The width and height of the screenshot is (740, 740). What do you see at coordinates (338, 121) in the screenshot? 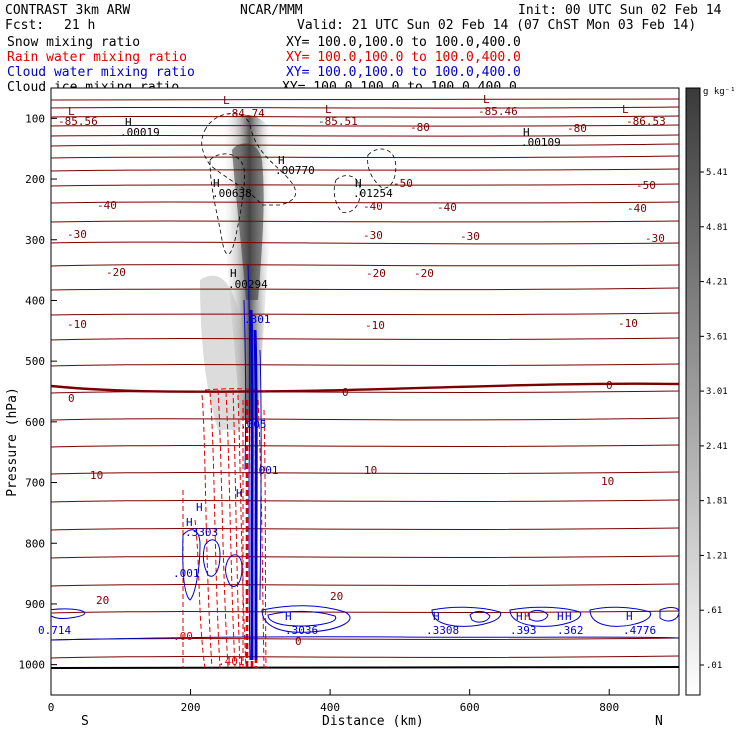
I see `annotation-low-value: -85.51` at bounding box center [338, 121].